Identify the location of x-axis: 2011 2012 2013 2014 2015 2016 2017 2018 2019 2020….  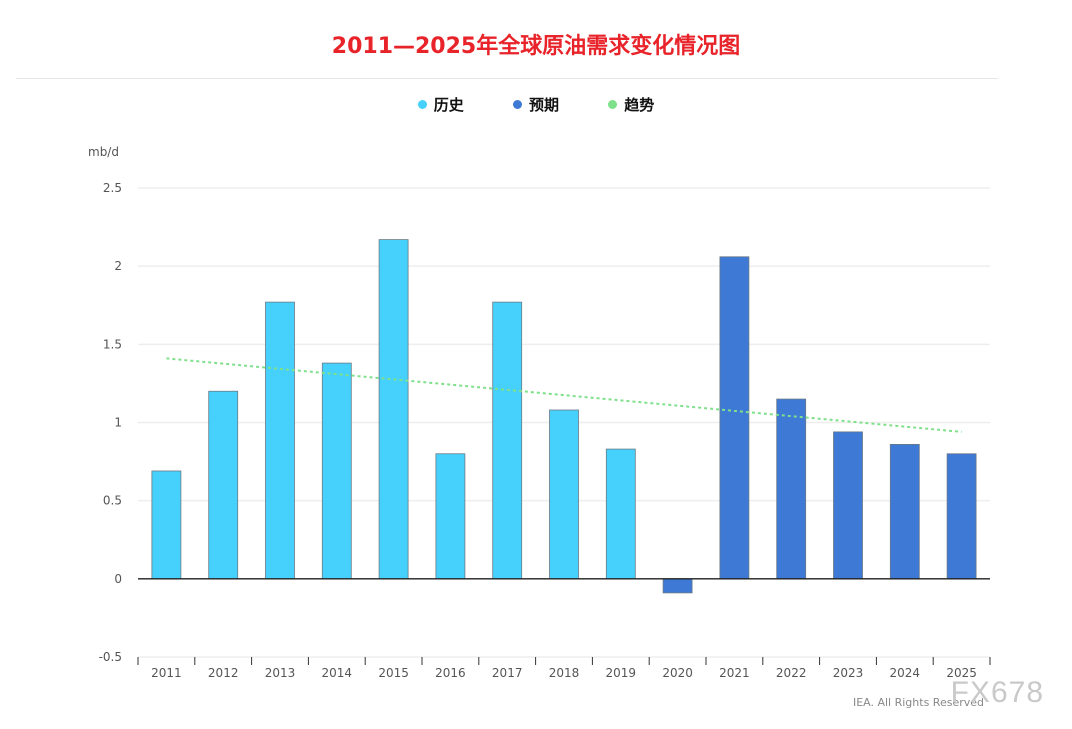
(564, 629).